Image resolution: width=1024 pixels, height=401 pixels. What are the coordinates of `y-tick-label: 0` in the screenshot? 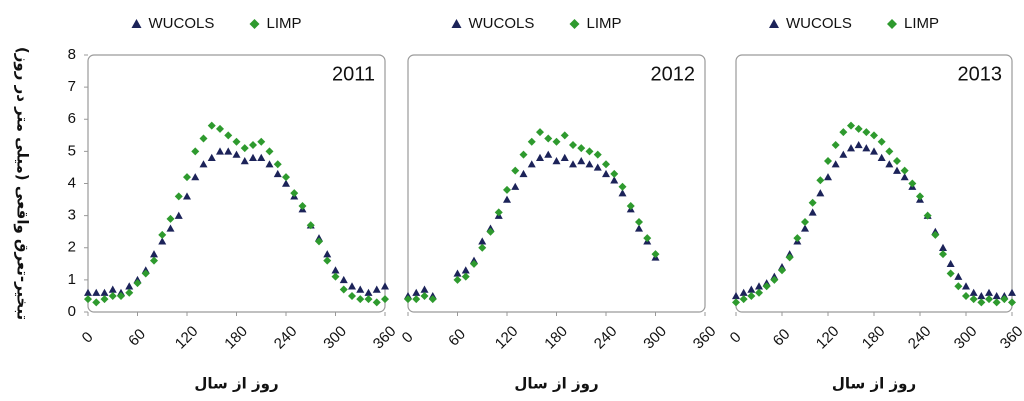 It's located at (72, 311).